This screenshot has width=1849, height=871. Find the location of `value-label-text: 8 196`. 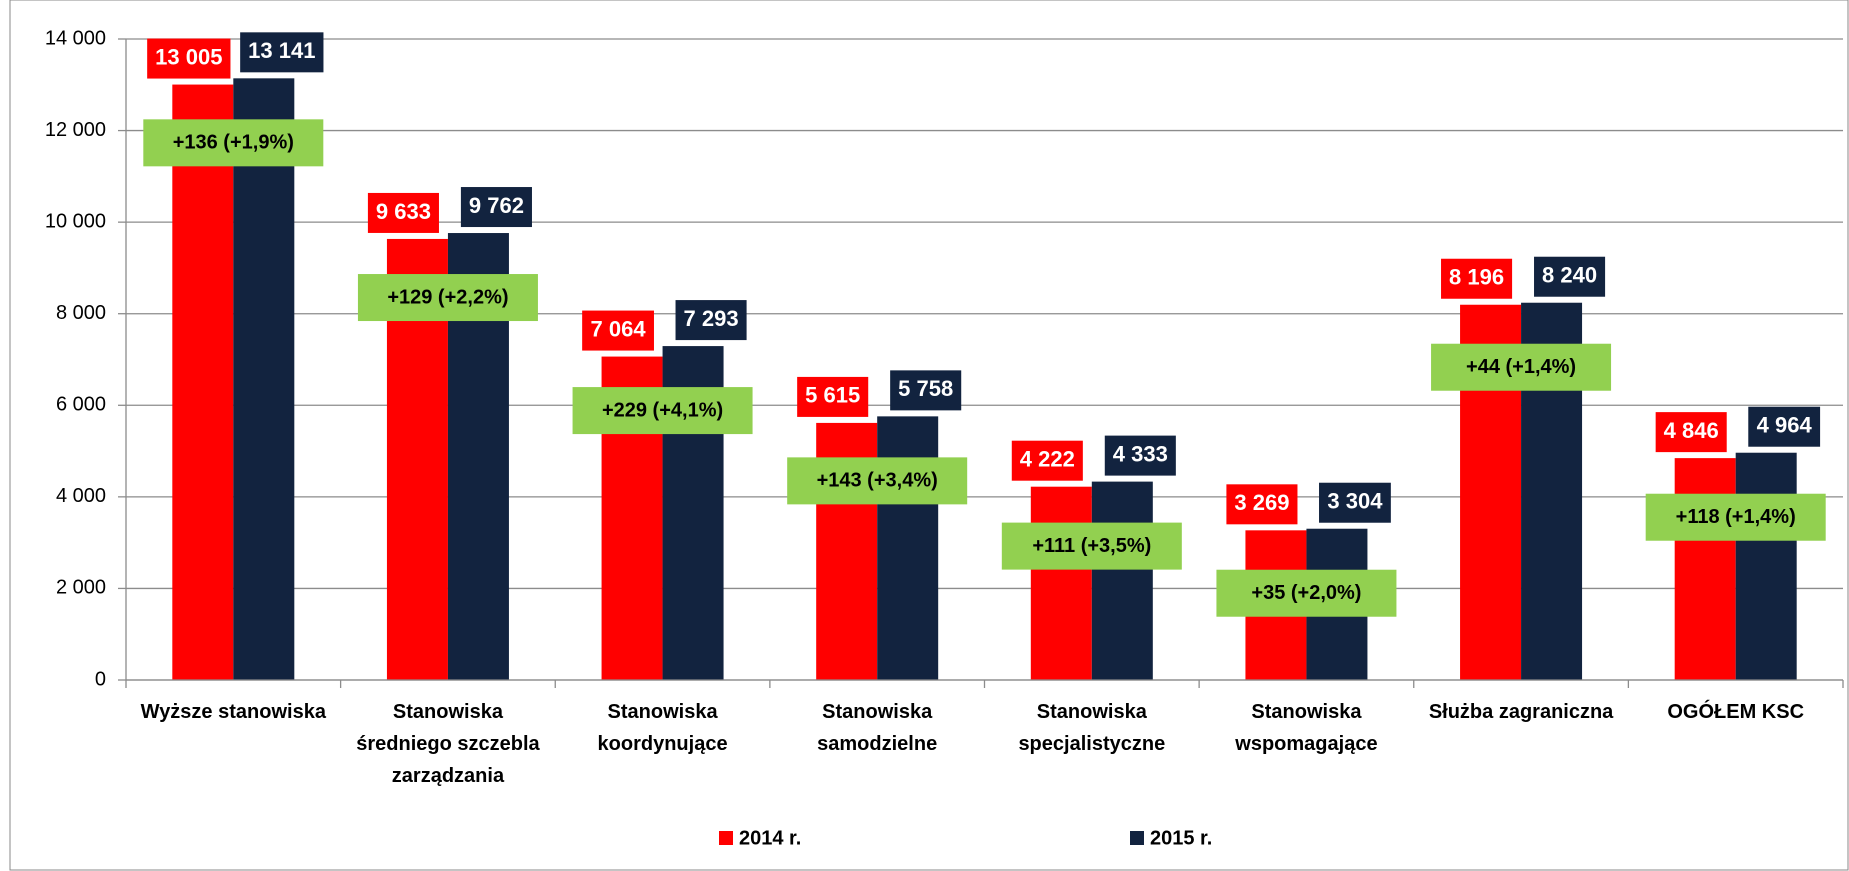

value-label-text: 8 196 is located at coordinates (1476, 277).